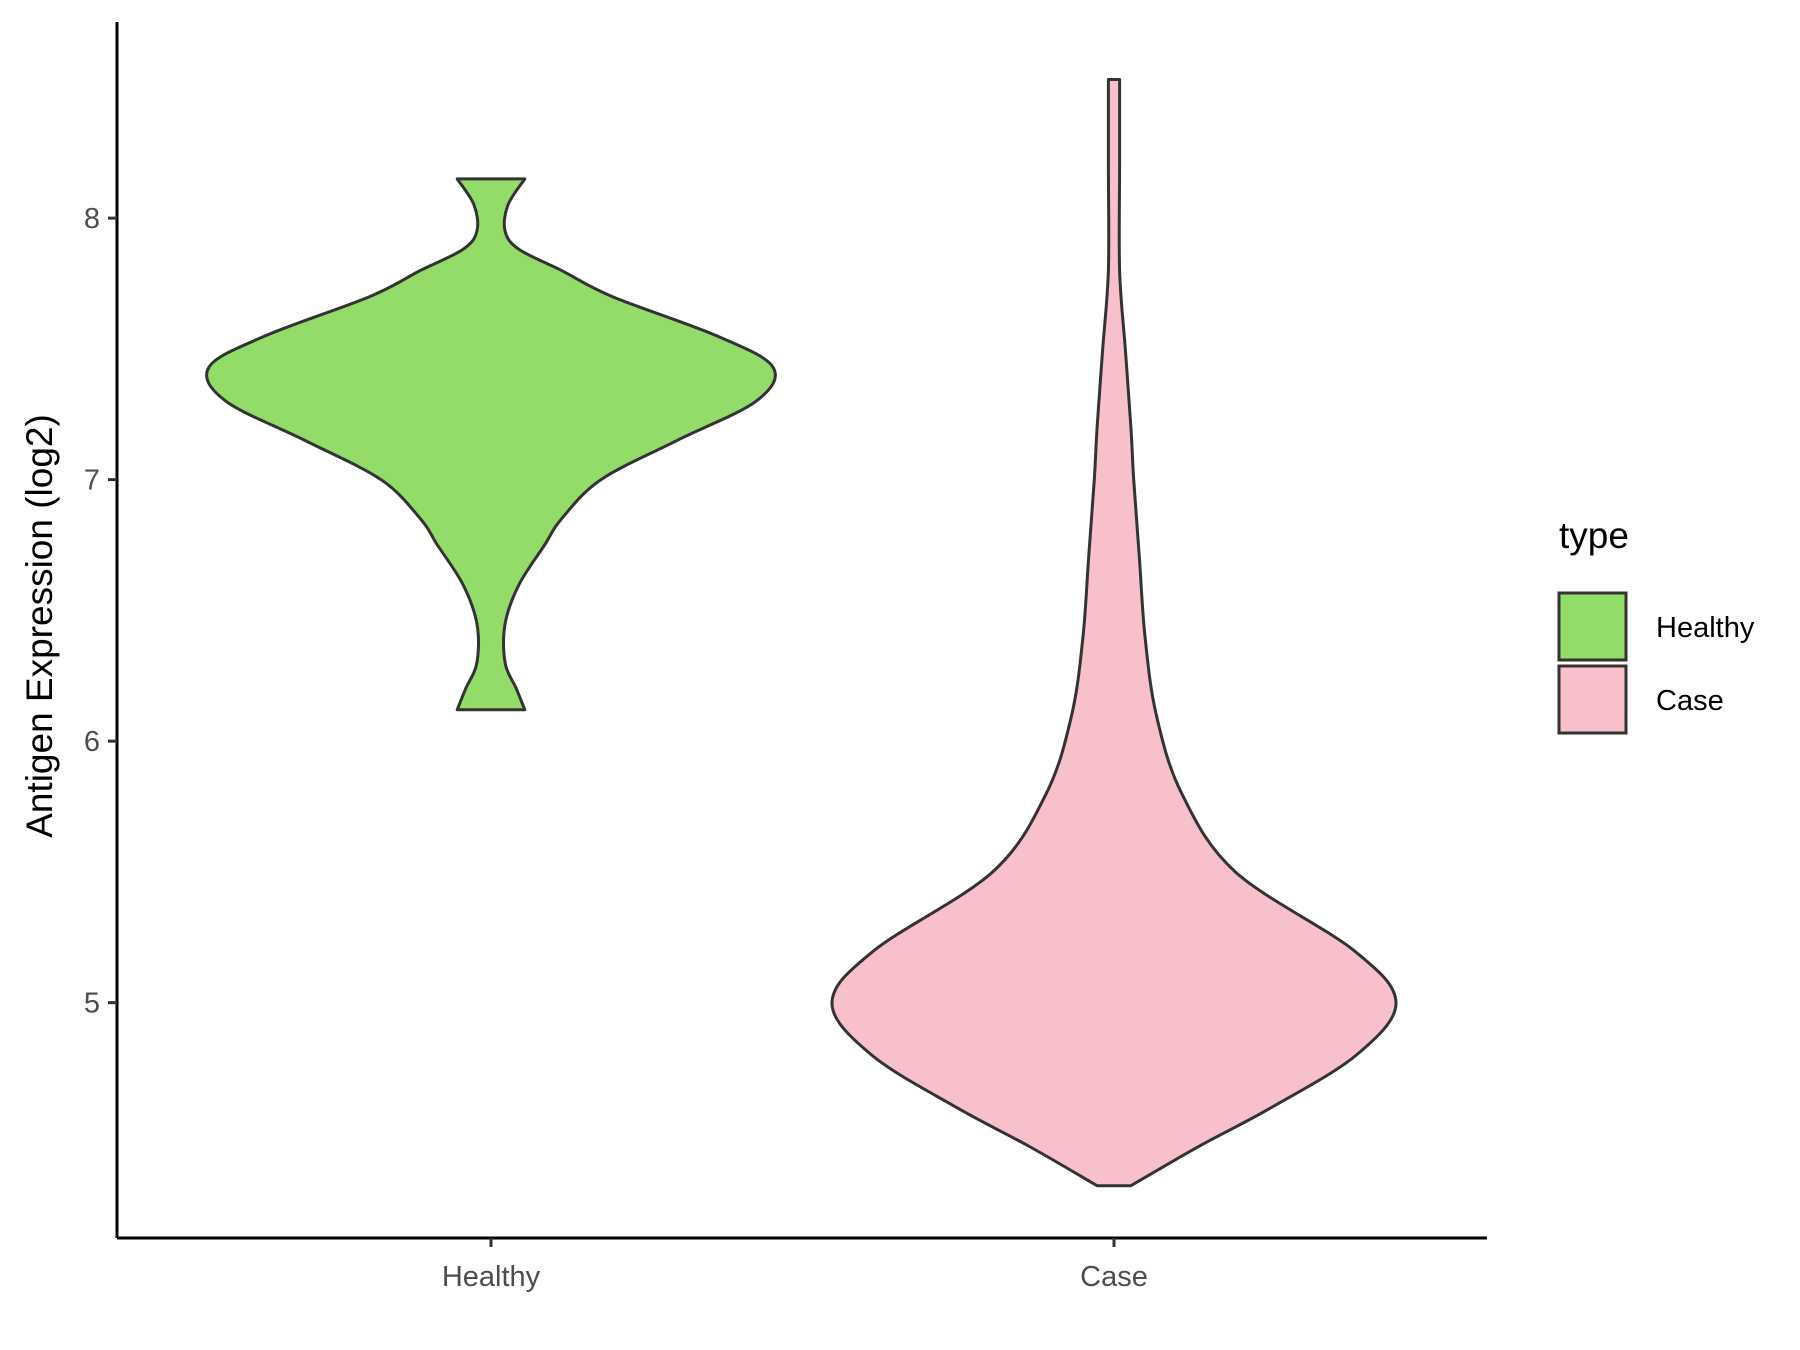 This screenshot has height=1350, width=1800. What do you see at coordinates (1690, 701) in the screenshot?
I see `legend-label-case: Case` at bounding box center [1690, 701].